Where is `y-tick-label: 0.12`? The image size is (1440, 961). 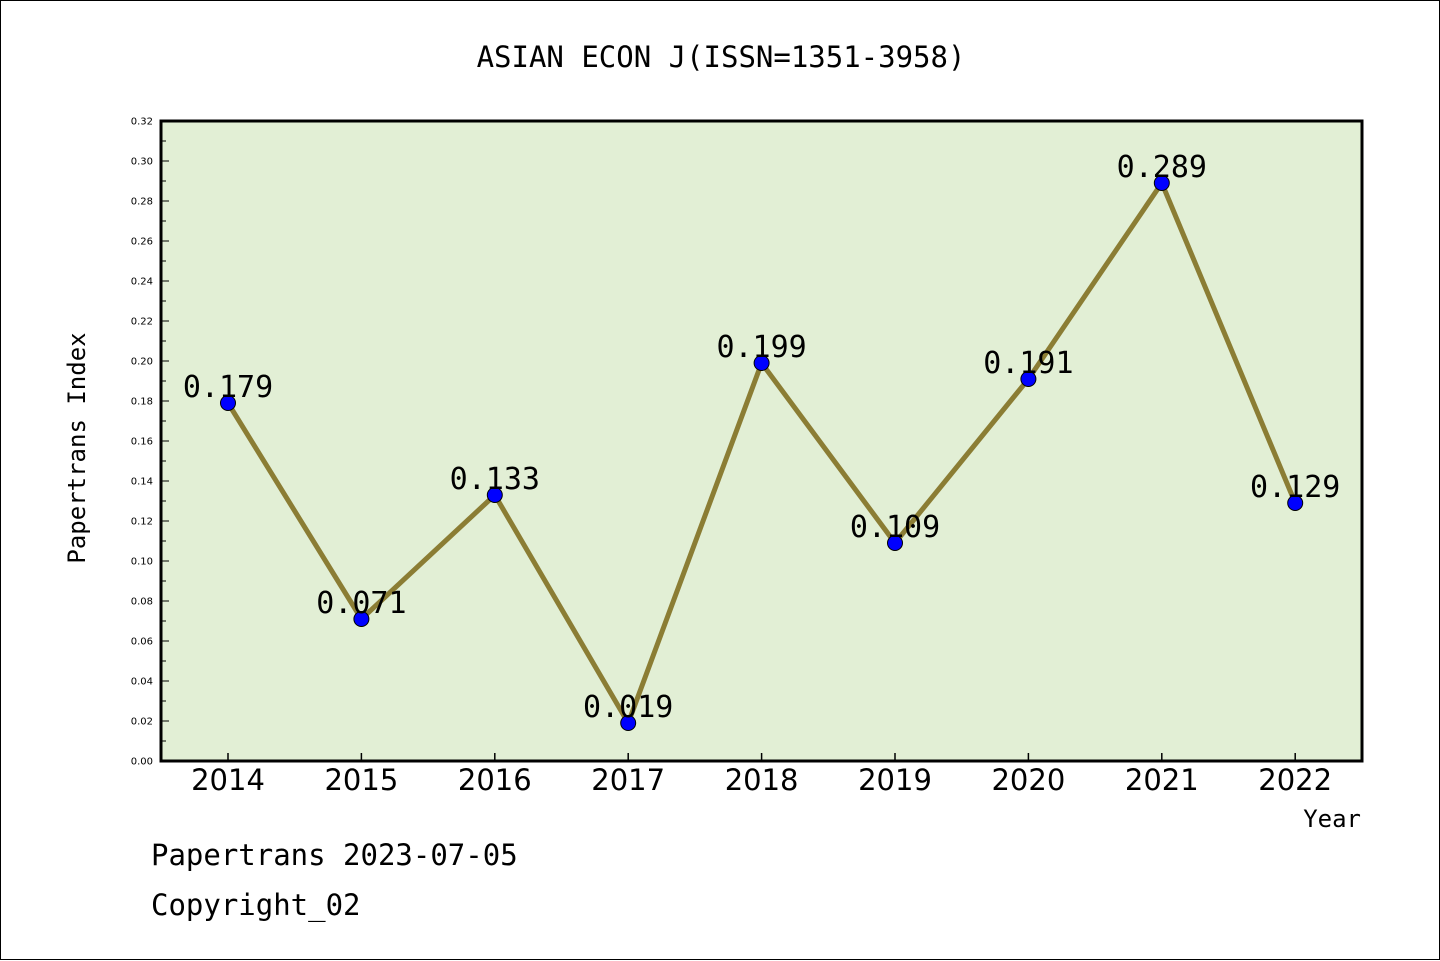
y-tick-label: 0.12 is located at coordinates (142, 522).